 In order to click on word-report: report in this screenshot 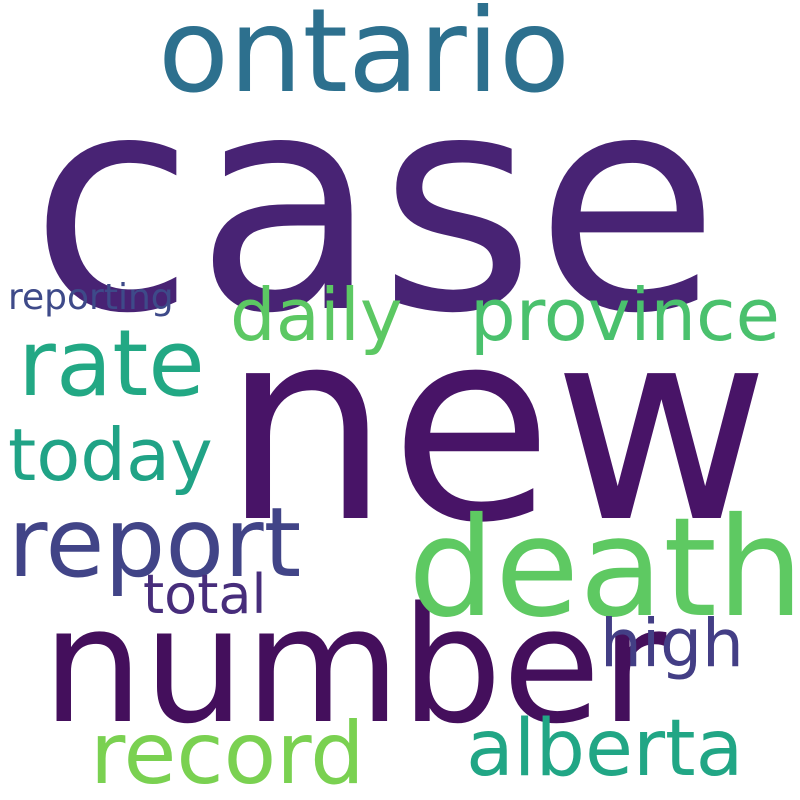, I will do `click(155, 543)`.